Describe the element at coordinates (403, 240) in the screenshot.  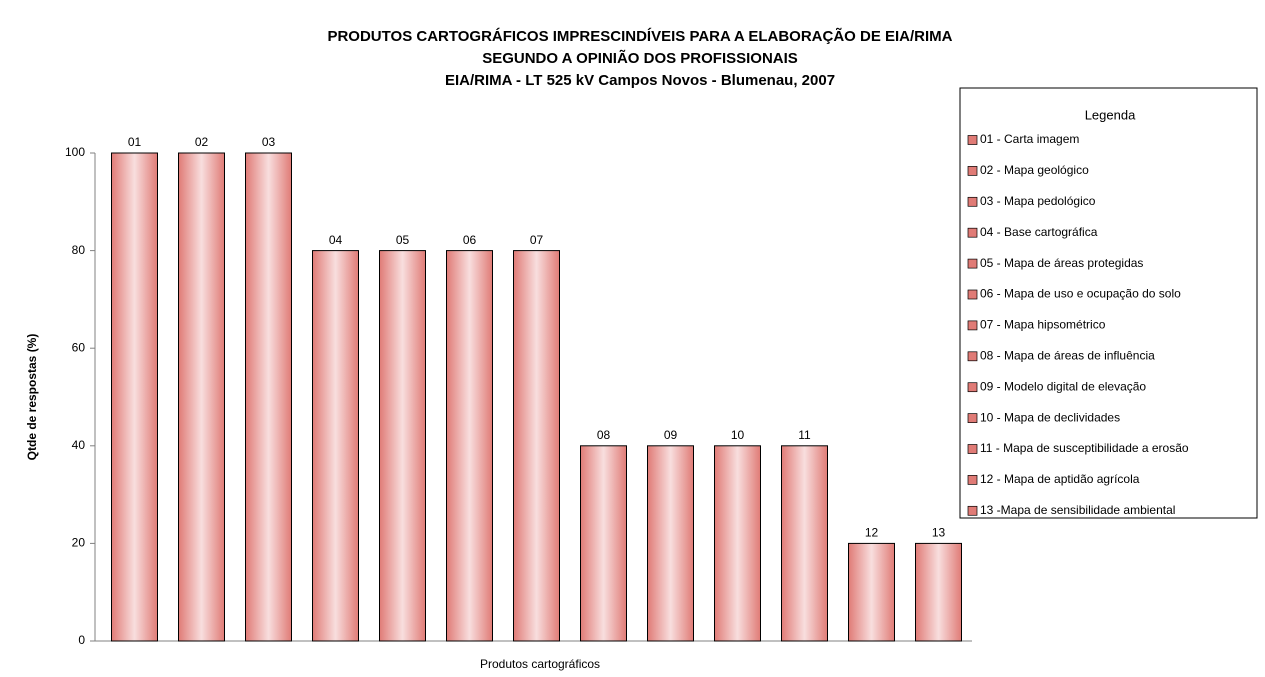
I see `bar-category-label: 05` at that location.